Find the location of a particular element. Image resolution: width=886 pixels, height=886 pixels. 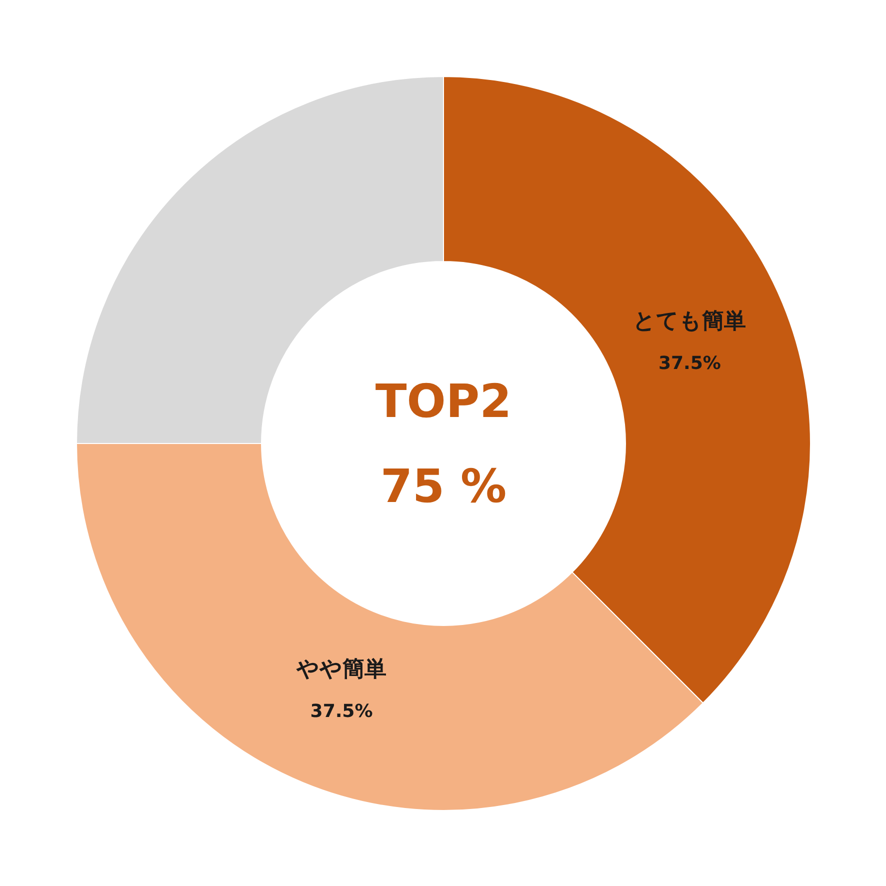

slice-label: とても簡単 is located at coordinates (689, 321).